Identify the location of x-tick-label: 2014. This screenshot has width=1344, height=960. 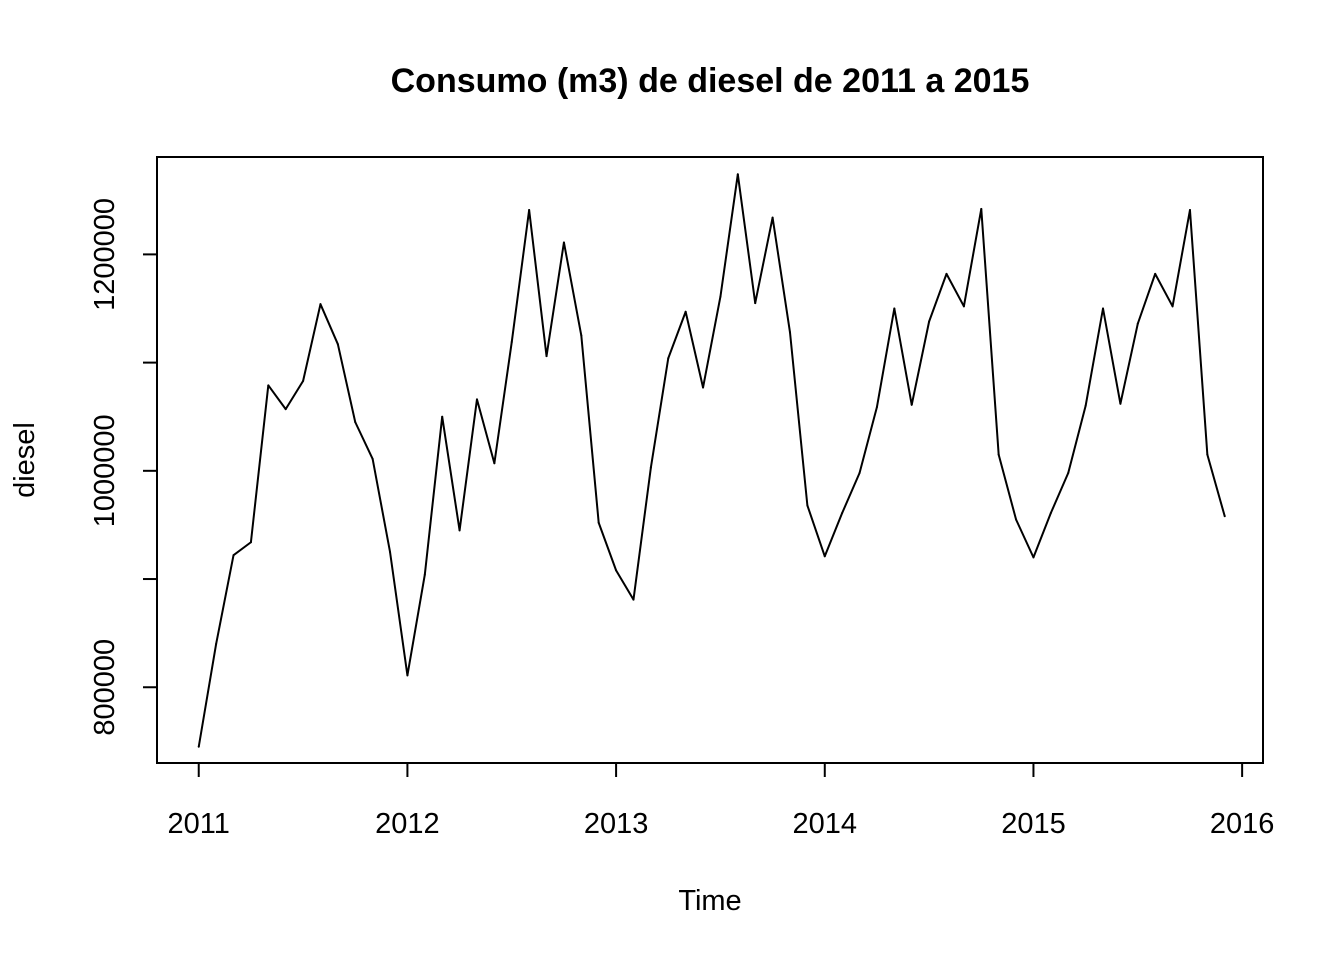
(825, 824).